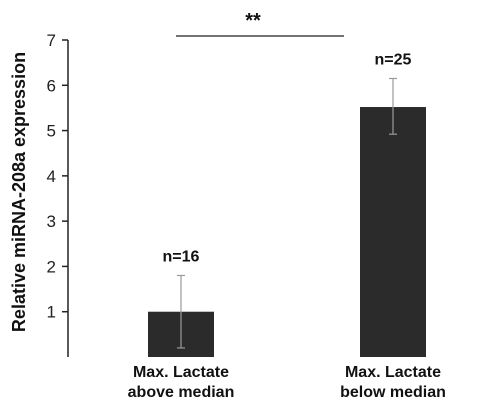  What do you see at coordinates (51, 266) in the screenshot?
I see `y-tick-label-2: 2` at bounding box center [51, 266].